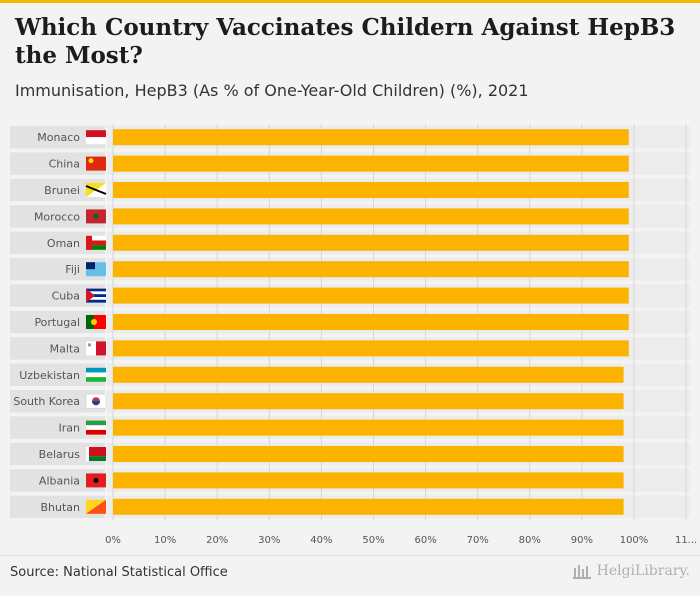 This screenshot has width=700, height=596. I want to click on category-label: Brunei, so click(62, 190).